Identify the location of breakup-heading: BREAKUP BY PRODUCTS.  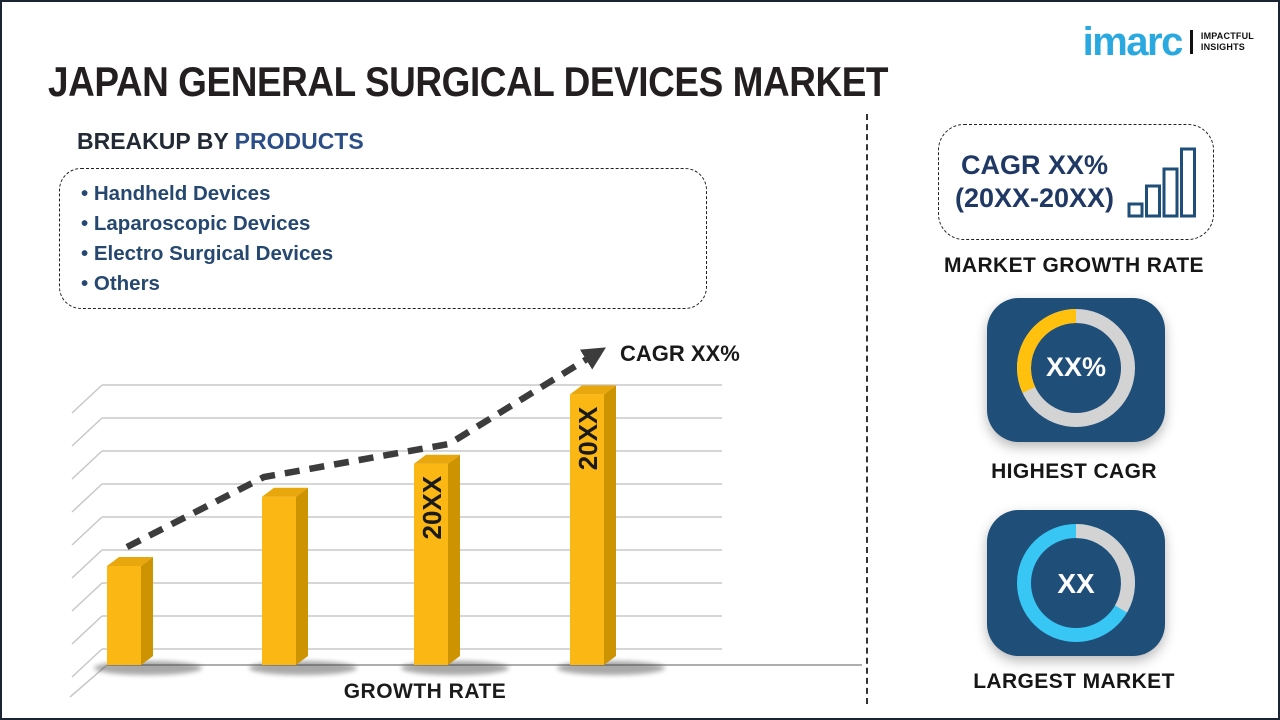
(220, 141).